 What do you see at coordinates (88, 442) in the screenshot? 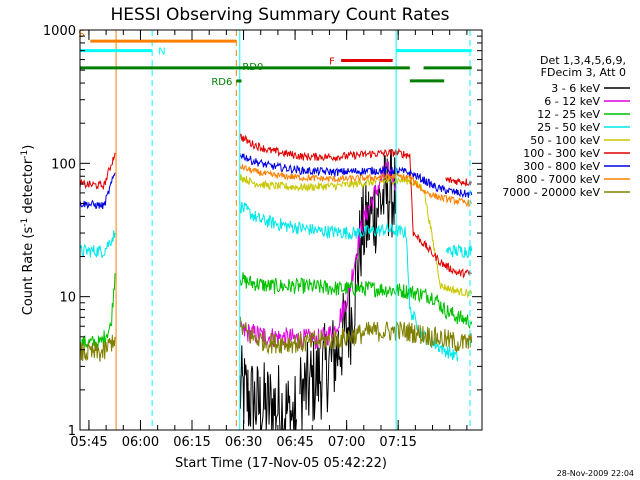
I see `x-tick-label: 05:45` at bounding box center [88, 442].